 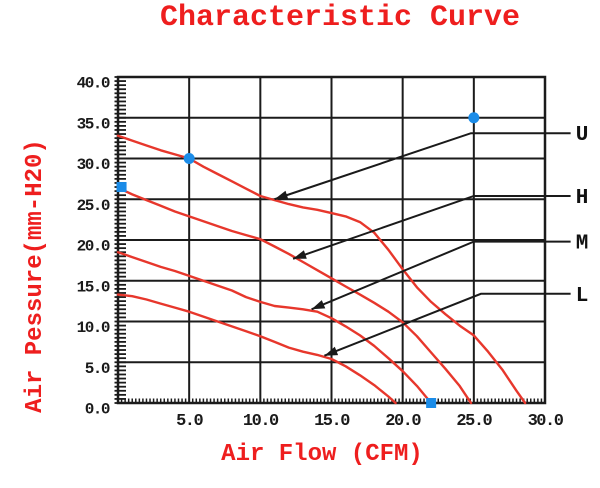 I want to click on callout-arrow-icon-L, so click(x=331, y=351).